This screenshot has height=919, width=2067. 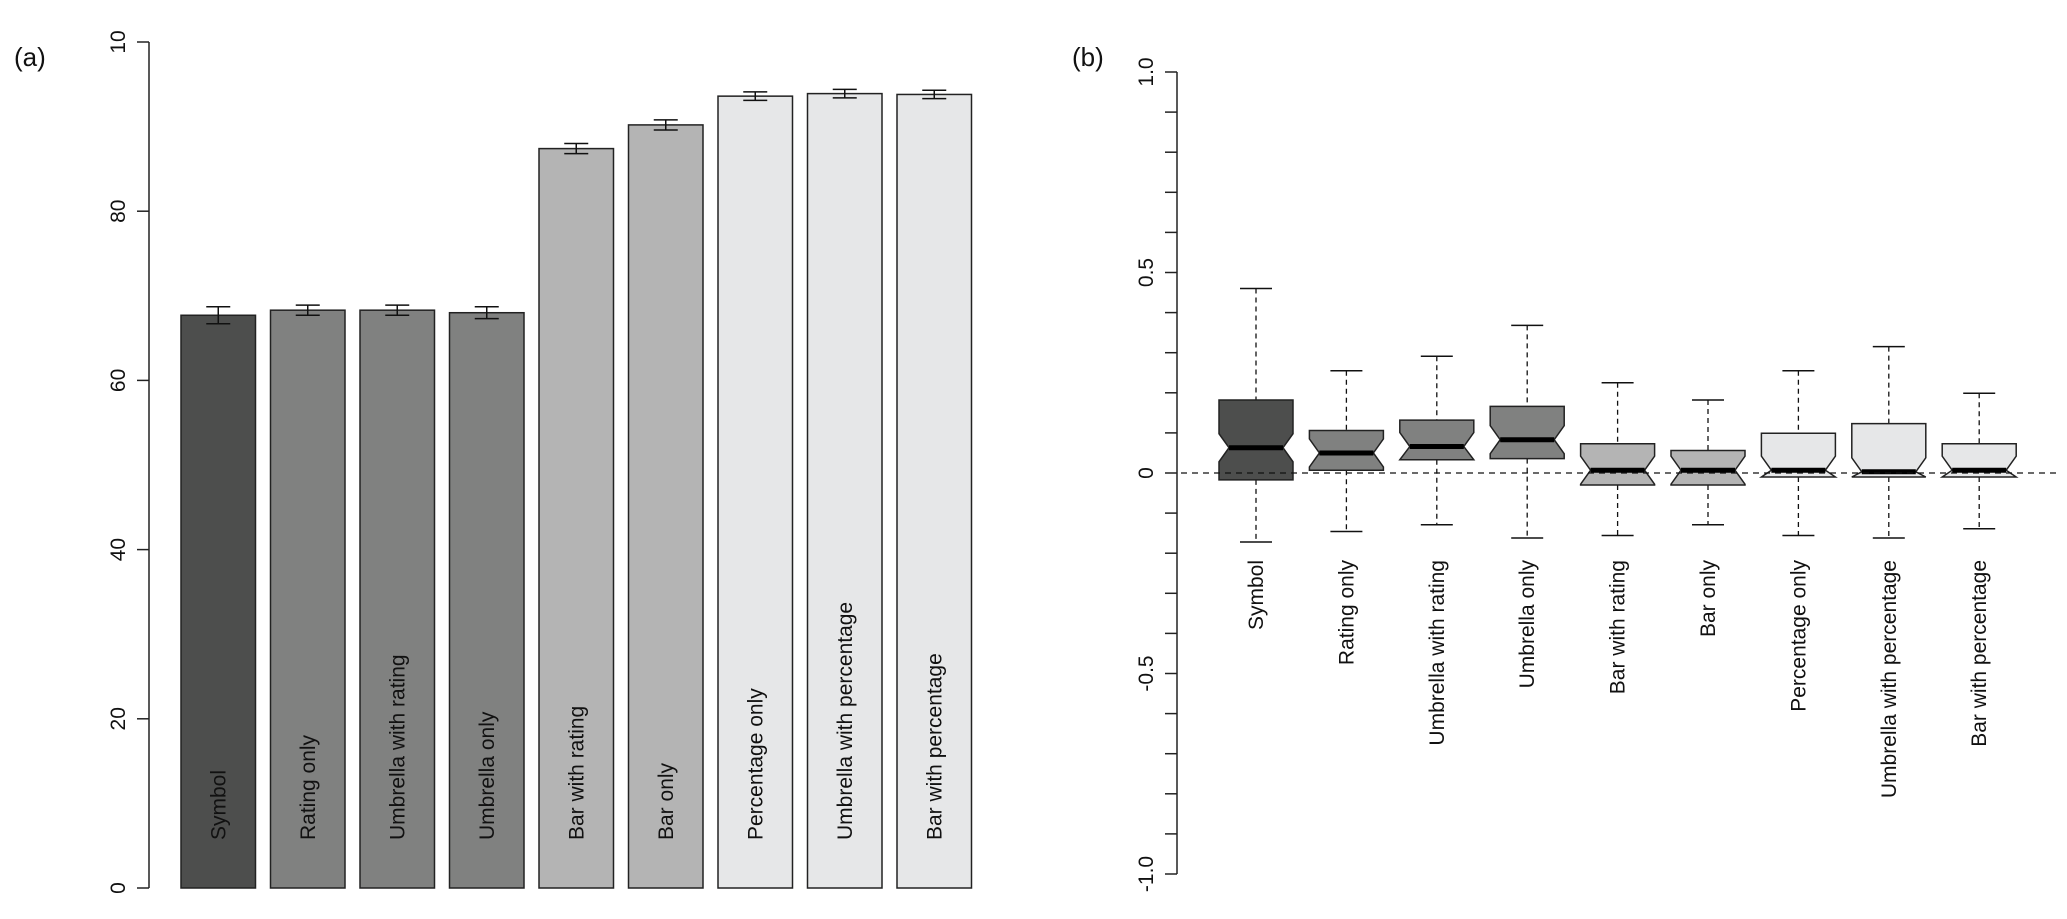 I want to click on panel-b-label: (b), so click(x=1088, y=57).